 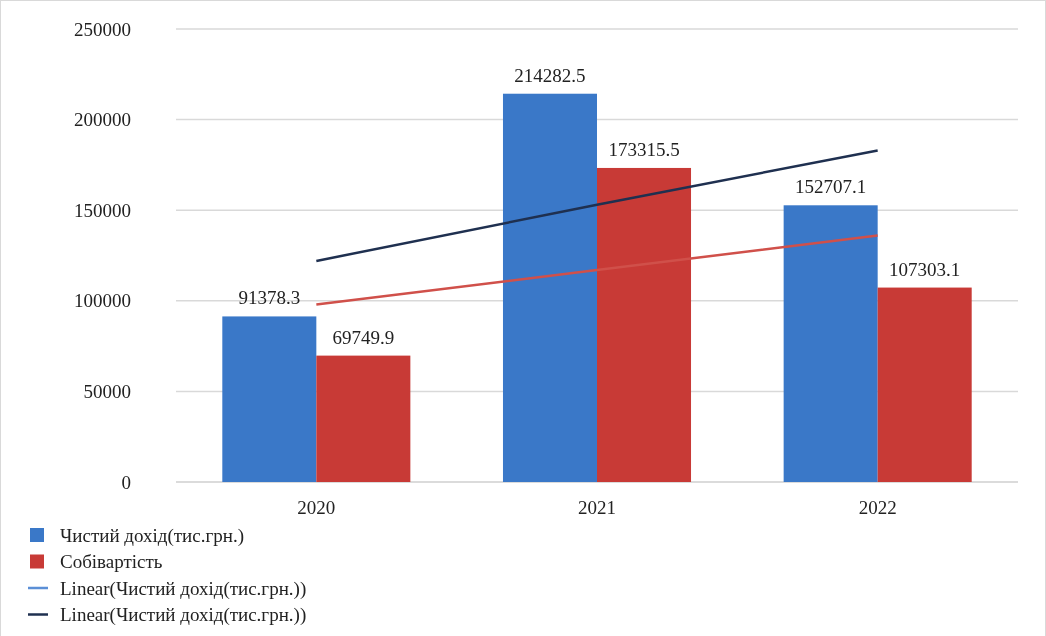 What do you see at coordinates (107, 392) in the screenshot?
I see `y-tick-label: 50000` at bounding box center [107, 392].